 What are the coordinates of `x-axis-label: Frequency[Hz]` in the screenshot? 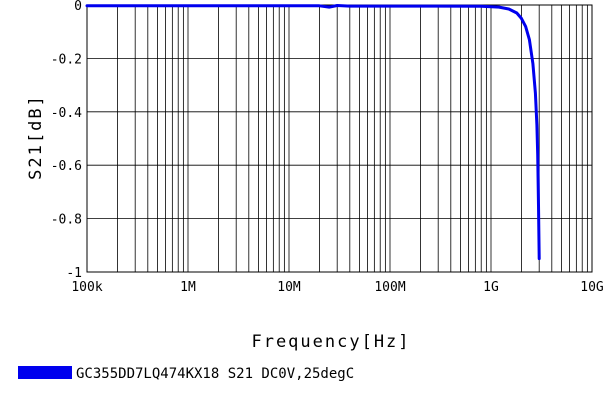 It's located at (330, 342).